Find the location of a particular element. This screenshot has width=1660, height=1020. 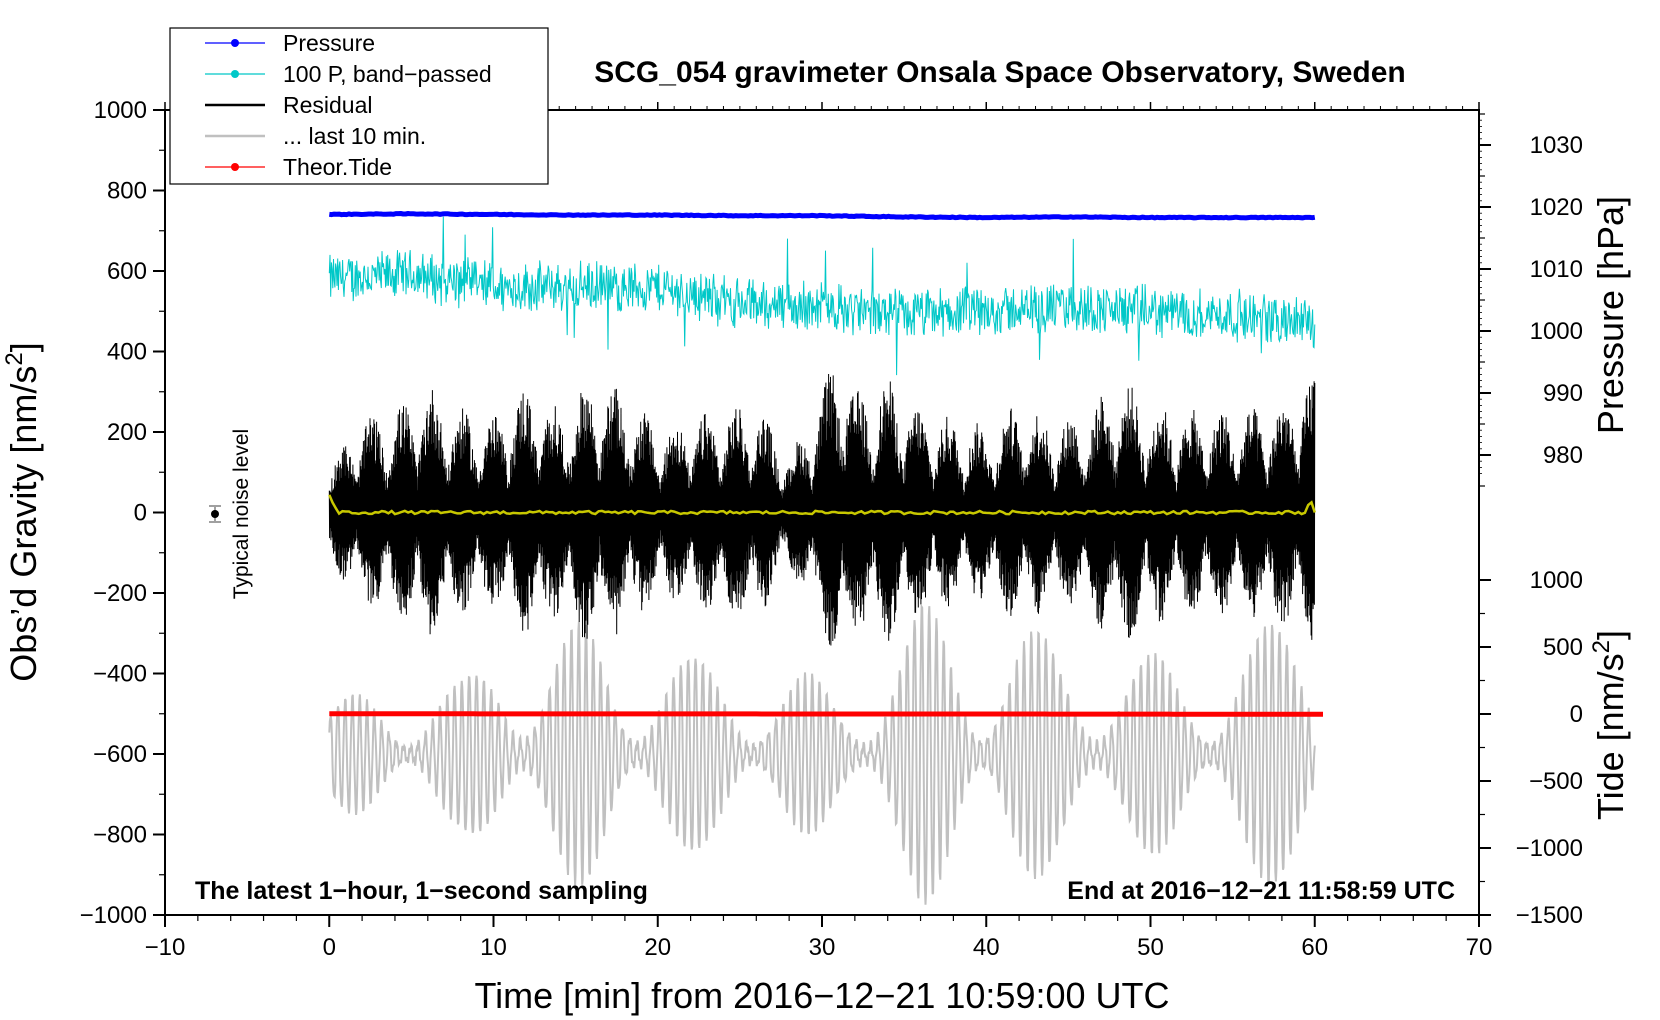

legend-label: ... last 10 min. is located at coordinates (354, 136).